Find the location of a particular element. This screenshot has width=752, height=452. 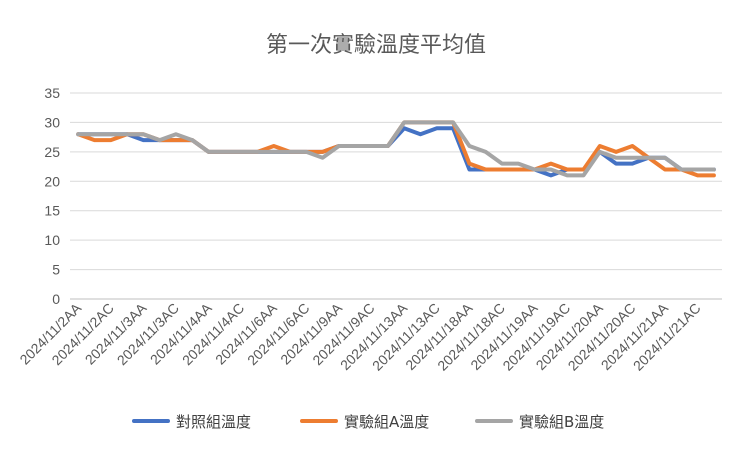

y-tick-label: 10 is located at coordinates (52, 240).